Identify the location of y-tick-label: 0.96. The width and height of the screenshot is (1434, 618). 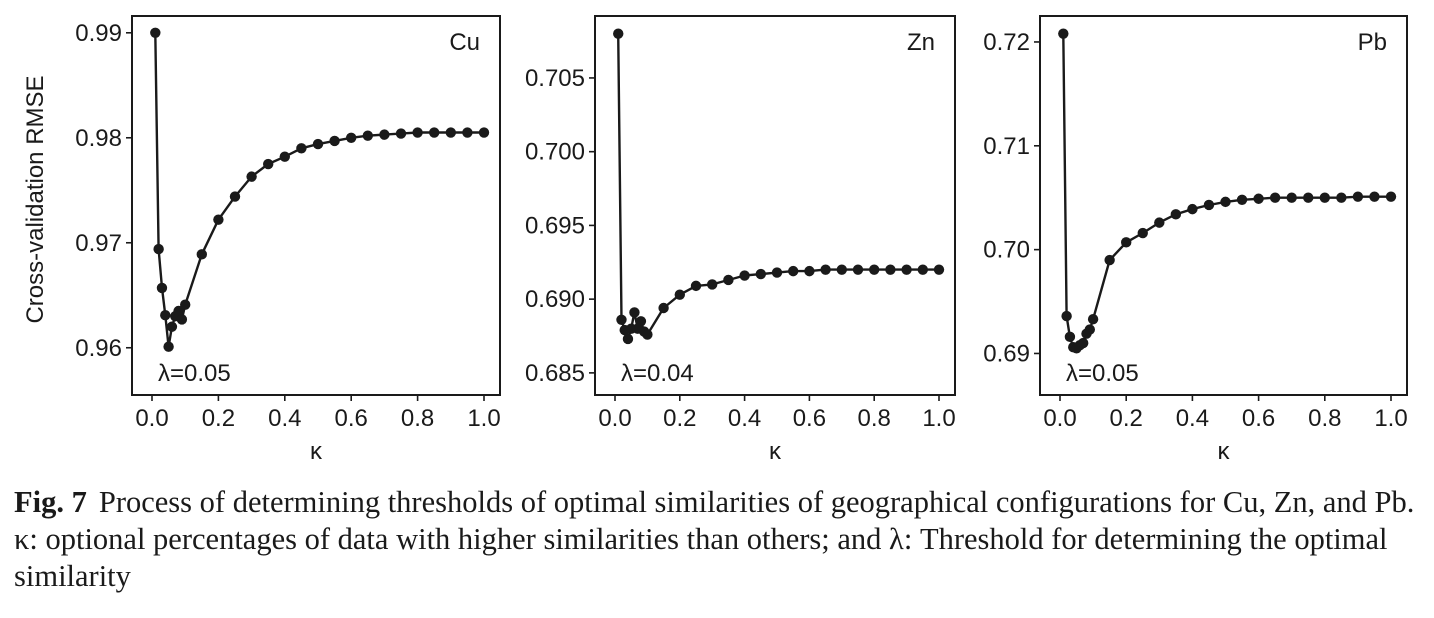
(98, 348).